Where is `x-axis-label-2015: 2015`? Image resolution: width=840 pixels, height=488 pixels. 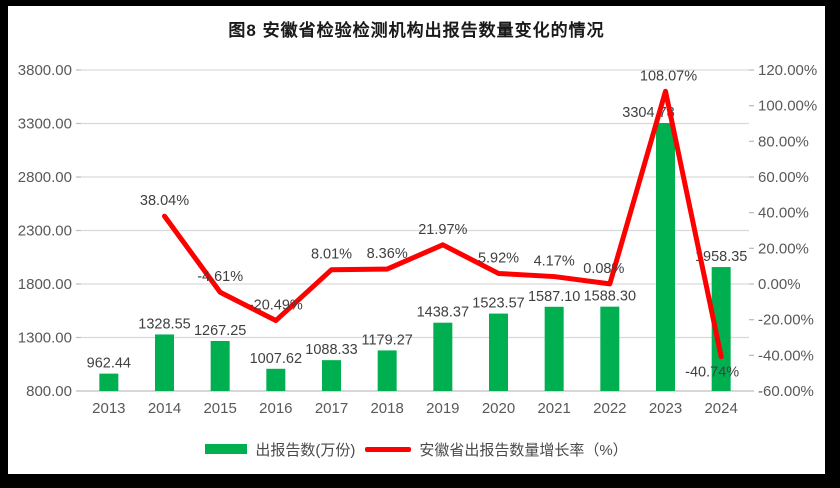 x-axis-label-2015: 2015 is located at coordinates (219, 408).